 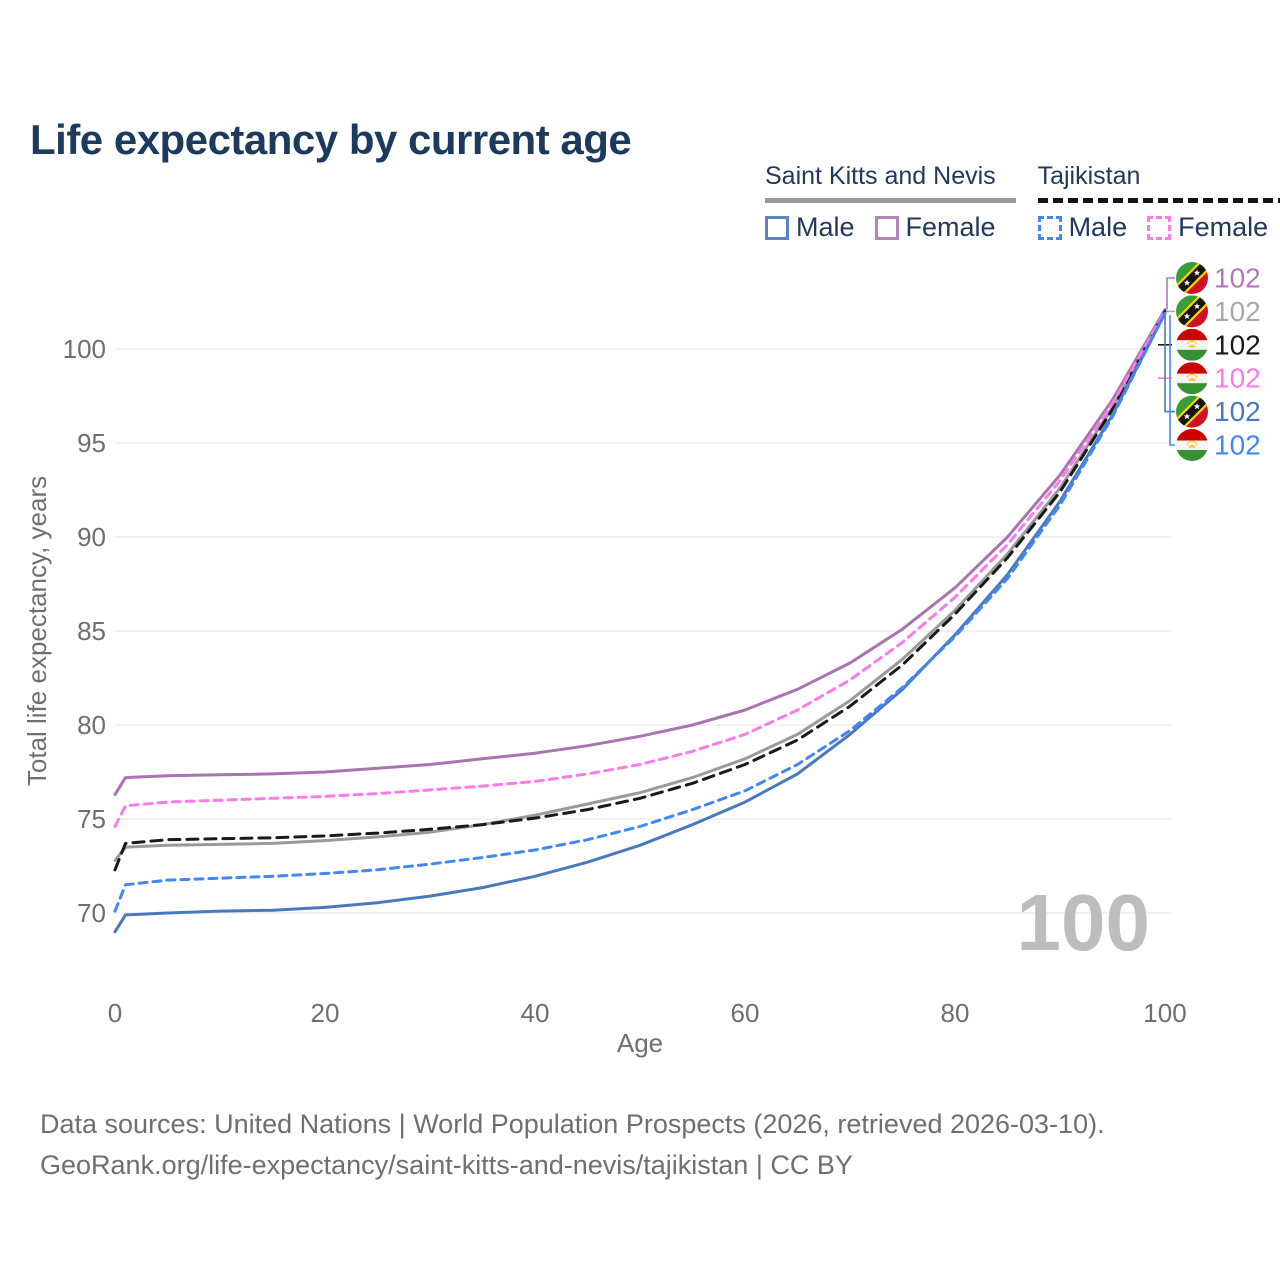 I want to click on legend-country-saint-kitts-and-nevis: Saint Kitts and Nevis, so click(x=890, y=182).